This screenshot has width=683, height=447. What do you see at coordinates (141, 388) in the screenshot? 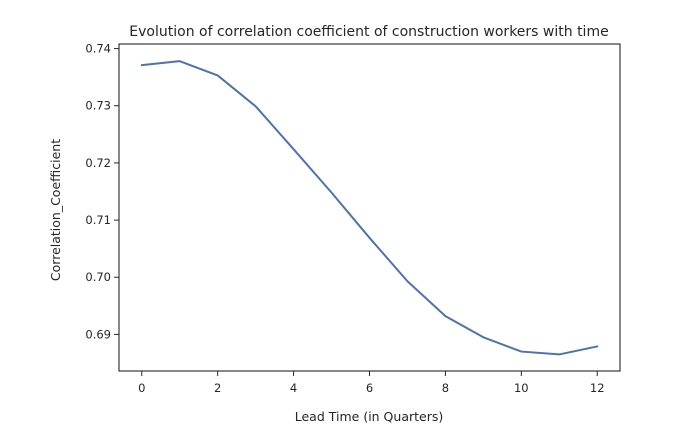
I see `x-tick-label: 0` at bounding box center [141, 388].